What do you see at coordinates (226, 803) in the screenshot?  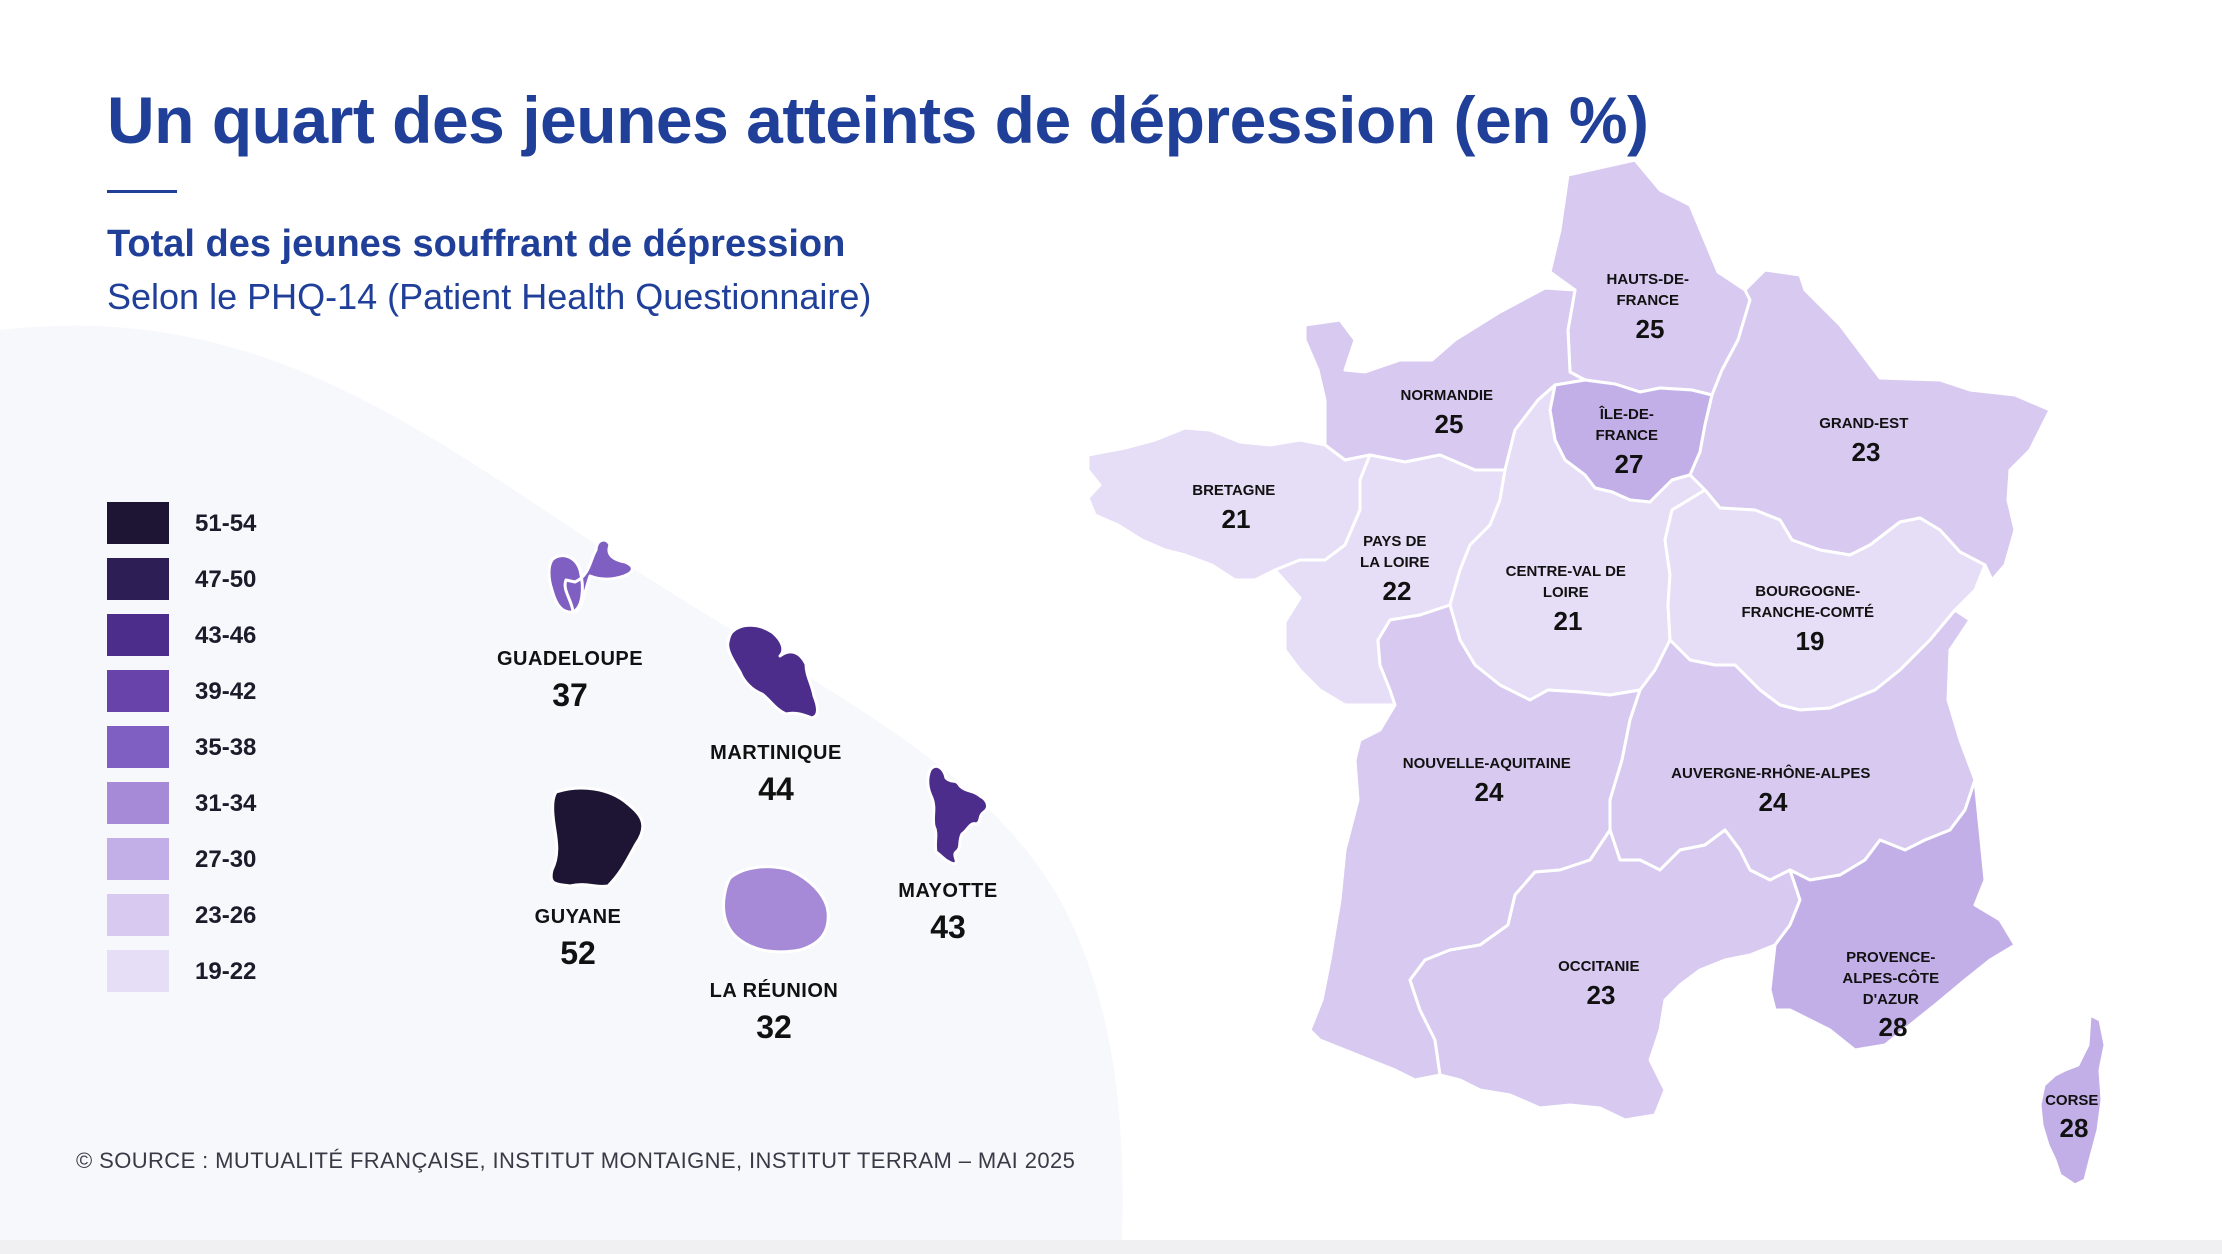 I see `legend-label: 31-34` at bounding box center [226, 803].